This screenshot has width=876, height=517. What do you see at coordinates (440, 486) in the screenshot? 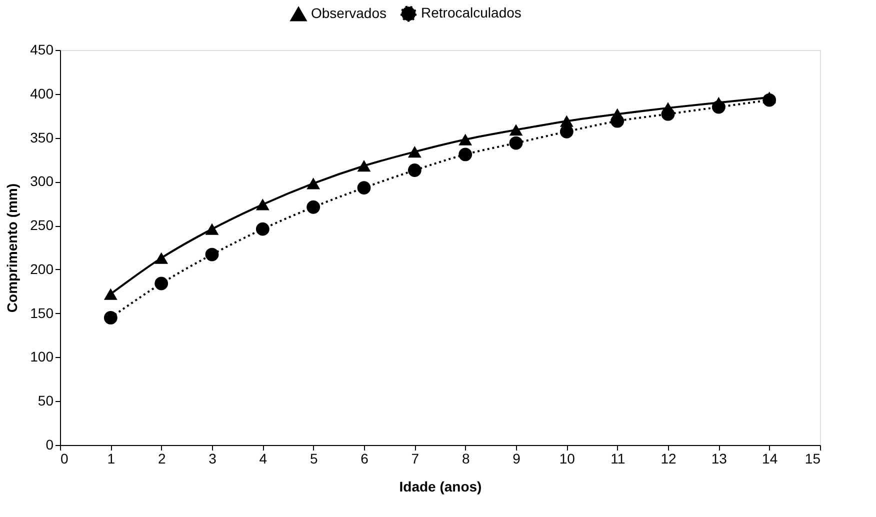
I see `x-axis-title: Idade (anos)` at bounding box center [440, 486].